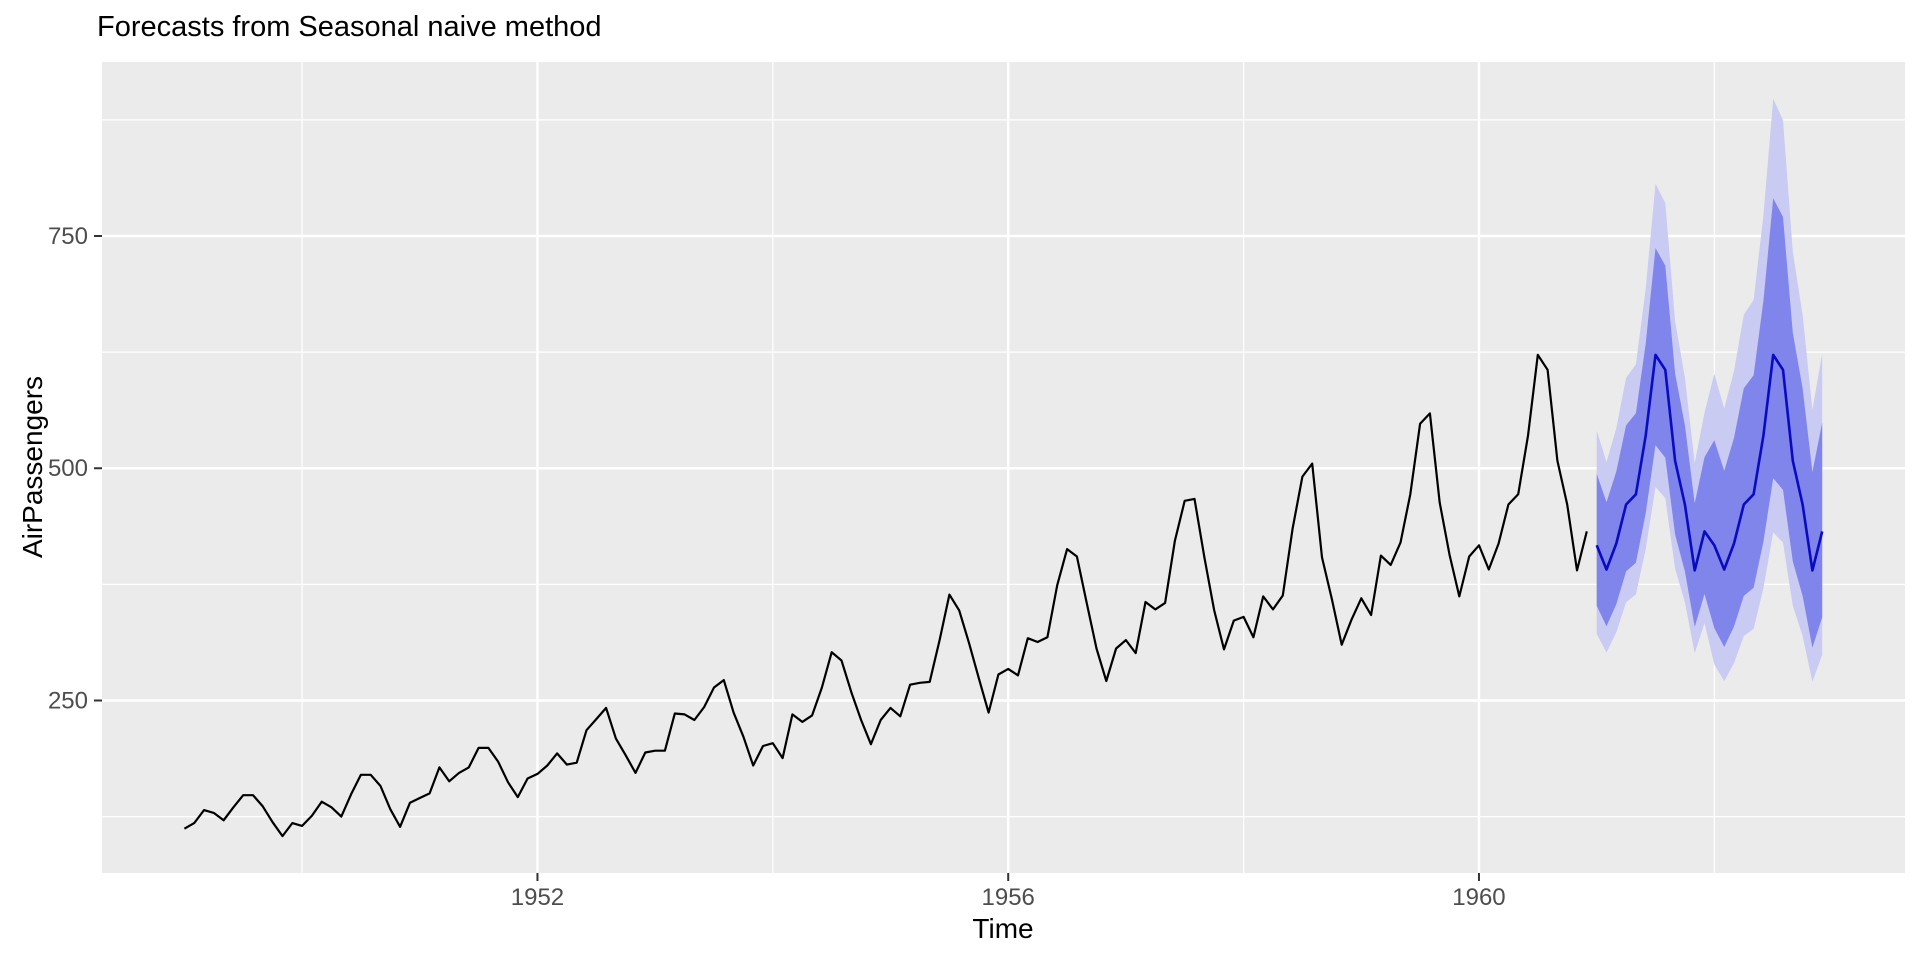 Image resolution: width=1920 pixels, height=960 pixels. Describe the element at coordinates (1003, 928) in the screenshot. I see `x-axis-title: Time` at that location.